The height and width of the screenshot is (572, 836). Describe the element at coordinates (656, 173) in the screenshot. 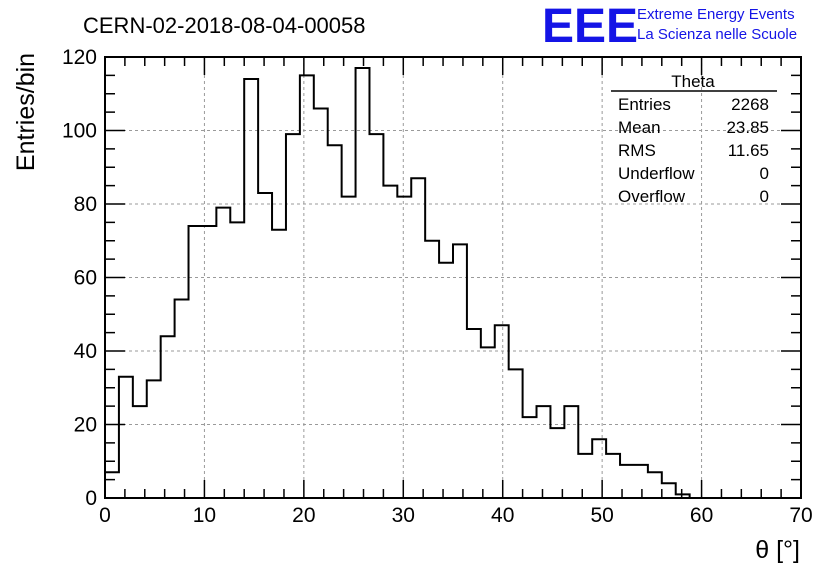

I see `stats-label-underflow: Underflow` at that location.